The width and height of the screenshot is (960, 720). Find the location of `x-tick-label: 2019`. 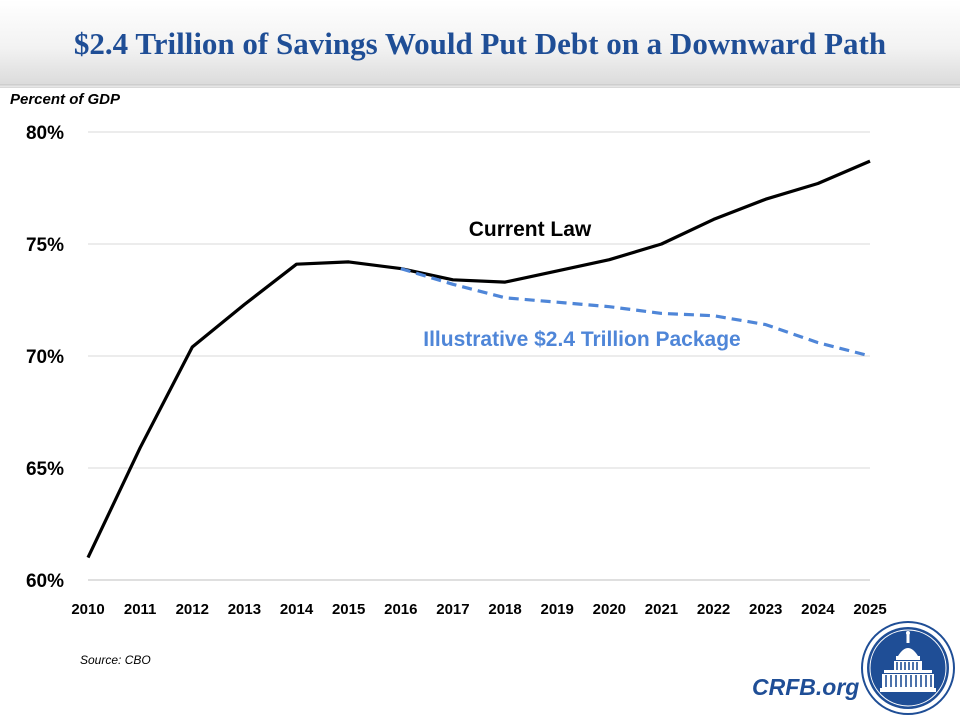

x-tick-label: 2019 is located at coordinates (557, 609).